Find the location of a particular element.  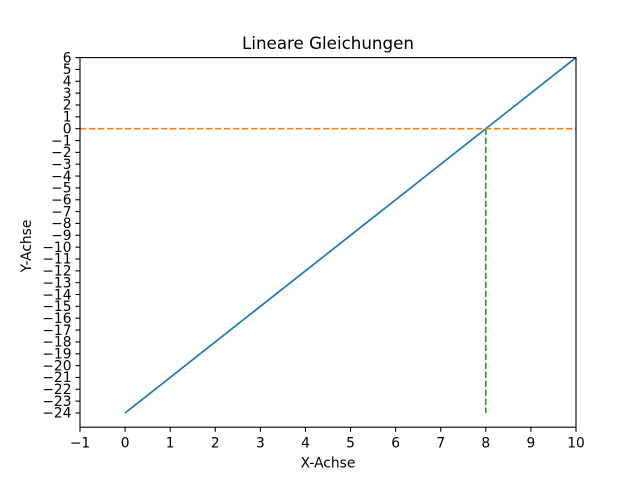

x-tick-label: 8 is located at coordinates (485, 444).